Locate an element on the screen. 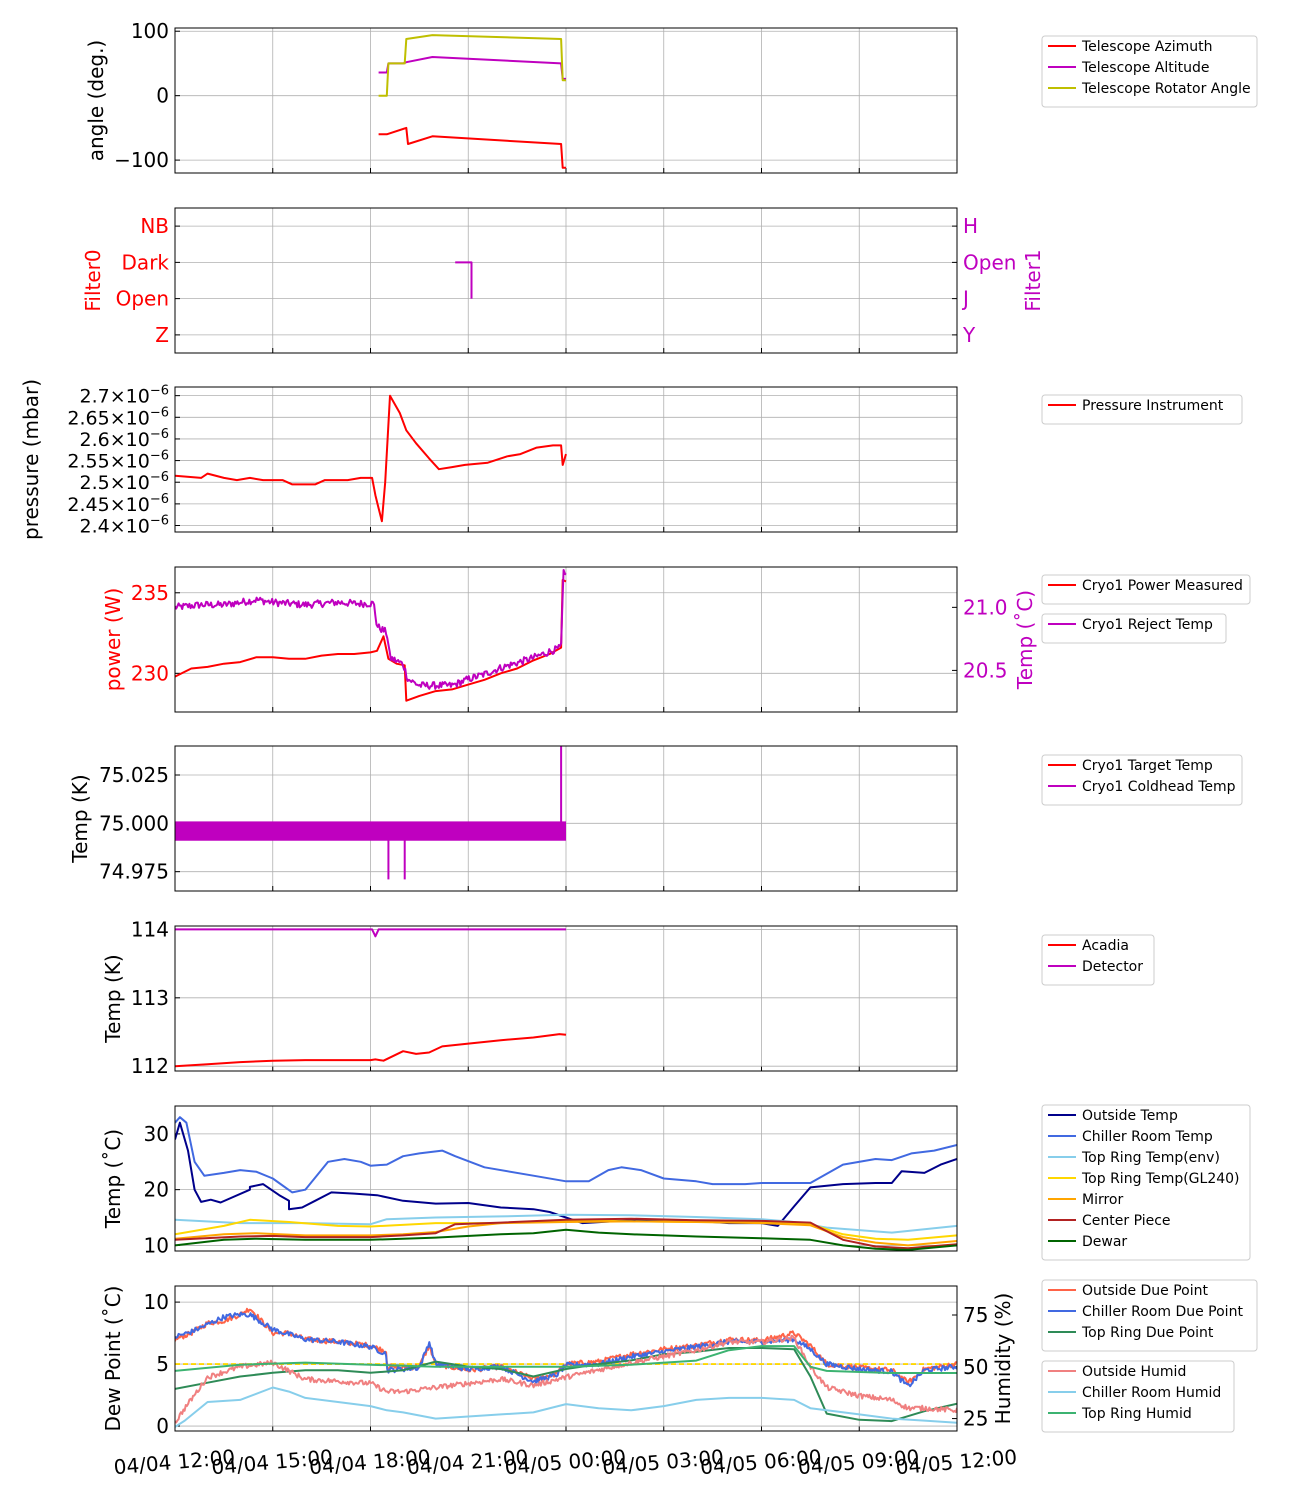 This screenshot has width=1300, height=1500. y-right-tick-label: 75 is located at coordinates (975, 1315).